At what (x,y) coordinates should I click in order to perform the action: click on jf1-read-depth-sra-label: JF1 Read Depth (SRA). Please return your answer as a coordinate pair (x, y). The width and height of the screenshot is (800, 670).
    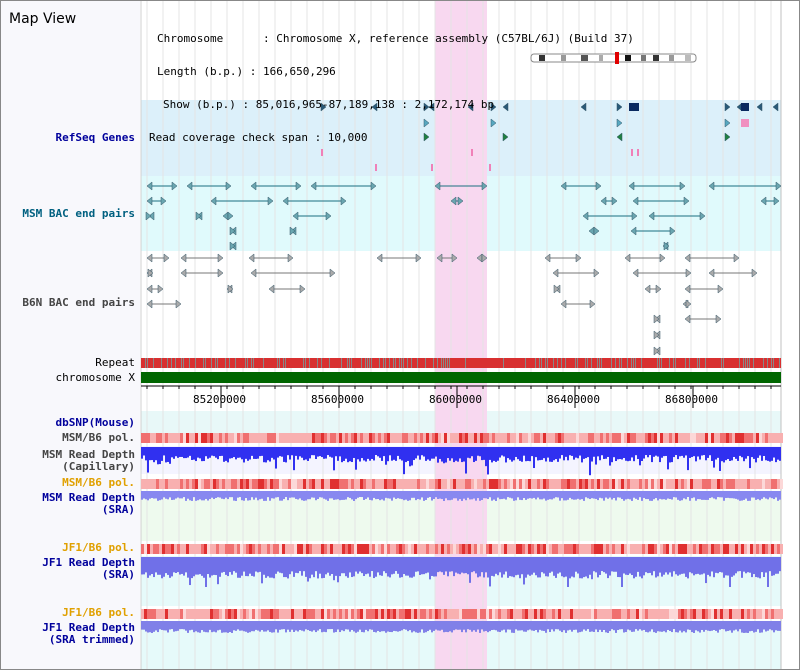
    Looking at the image, I should click on (68, 569).